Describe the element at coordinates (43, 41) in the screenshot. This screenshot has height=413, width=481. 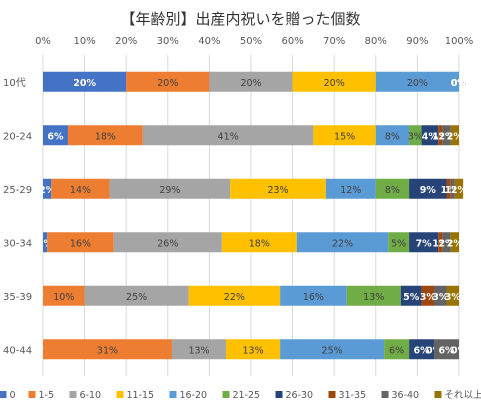
I see `x-tick-label: 0%` at that location.